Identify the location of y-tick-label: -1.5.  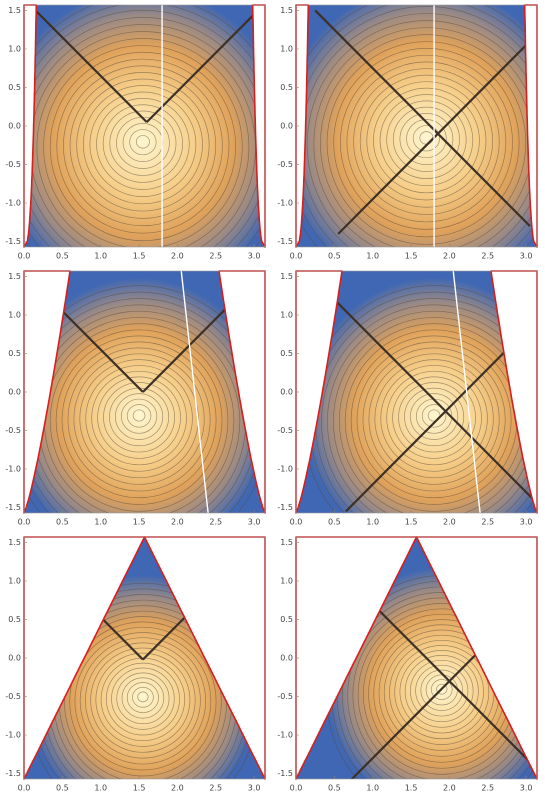
(285, 241).